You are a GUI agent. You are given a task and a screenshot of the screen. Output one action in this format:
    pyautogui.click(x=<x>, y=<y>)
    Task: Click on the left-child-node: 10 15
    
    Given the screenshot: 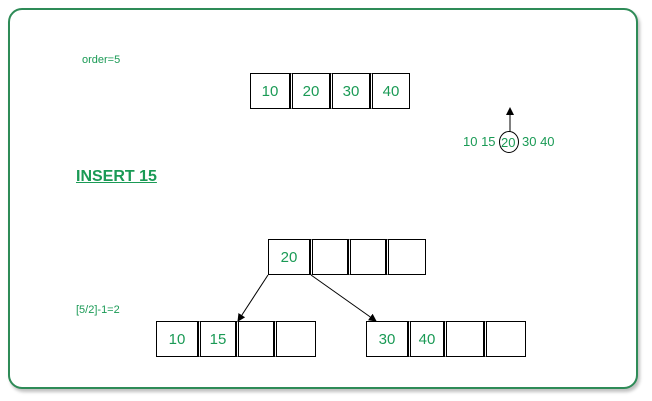 What is the action you would take?
    pyautogui.click(x=236, y=339)
    